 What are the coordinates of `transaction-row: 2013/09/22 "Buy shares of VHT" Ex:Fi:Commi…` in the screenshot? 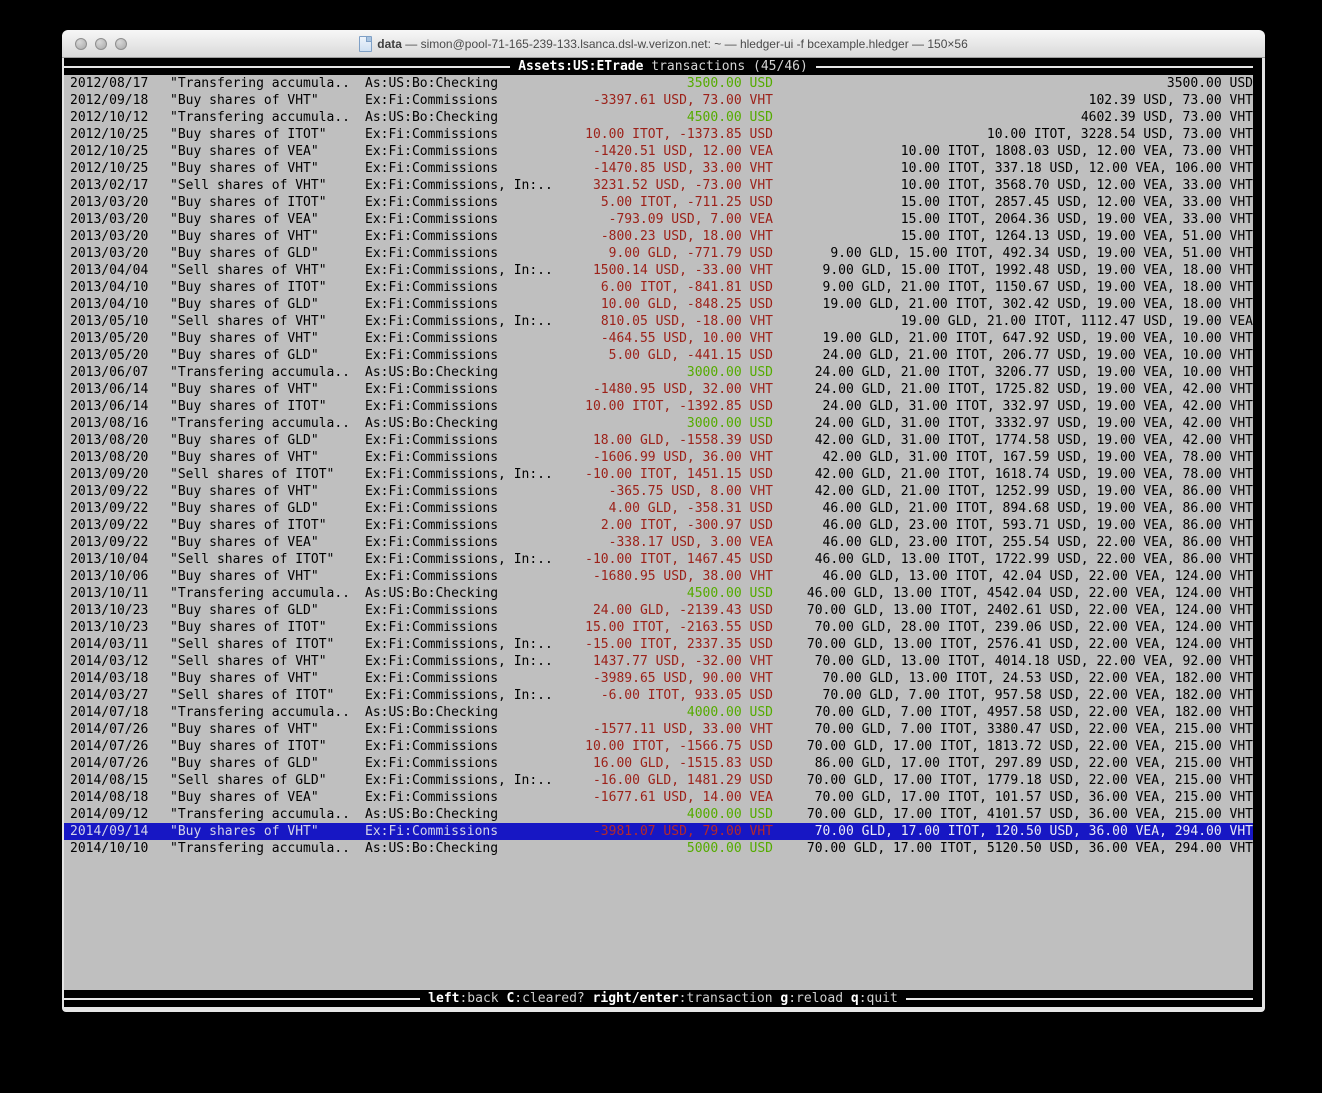 It's located at (663, 491).